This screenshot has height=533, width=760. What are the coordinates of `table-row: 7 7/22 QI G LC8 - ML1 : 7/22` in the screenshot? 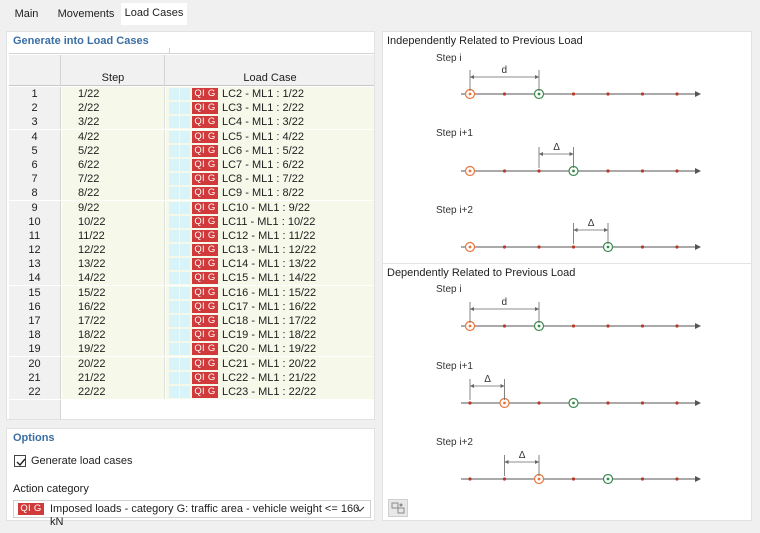 It's located at (191, 179).